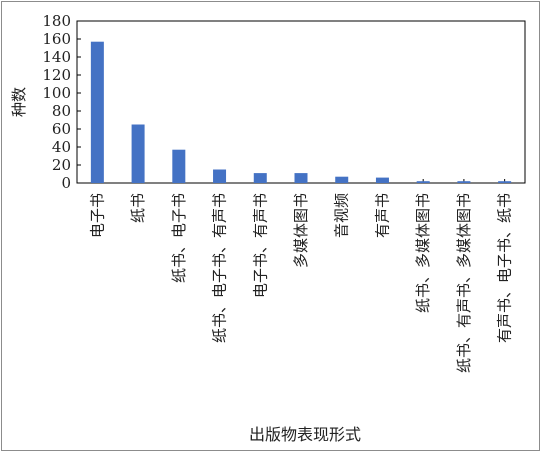  I want to click on y-tick-label: 100, so click(56, 93).